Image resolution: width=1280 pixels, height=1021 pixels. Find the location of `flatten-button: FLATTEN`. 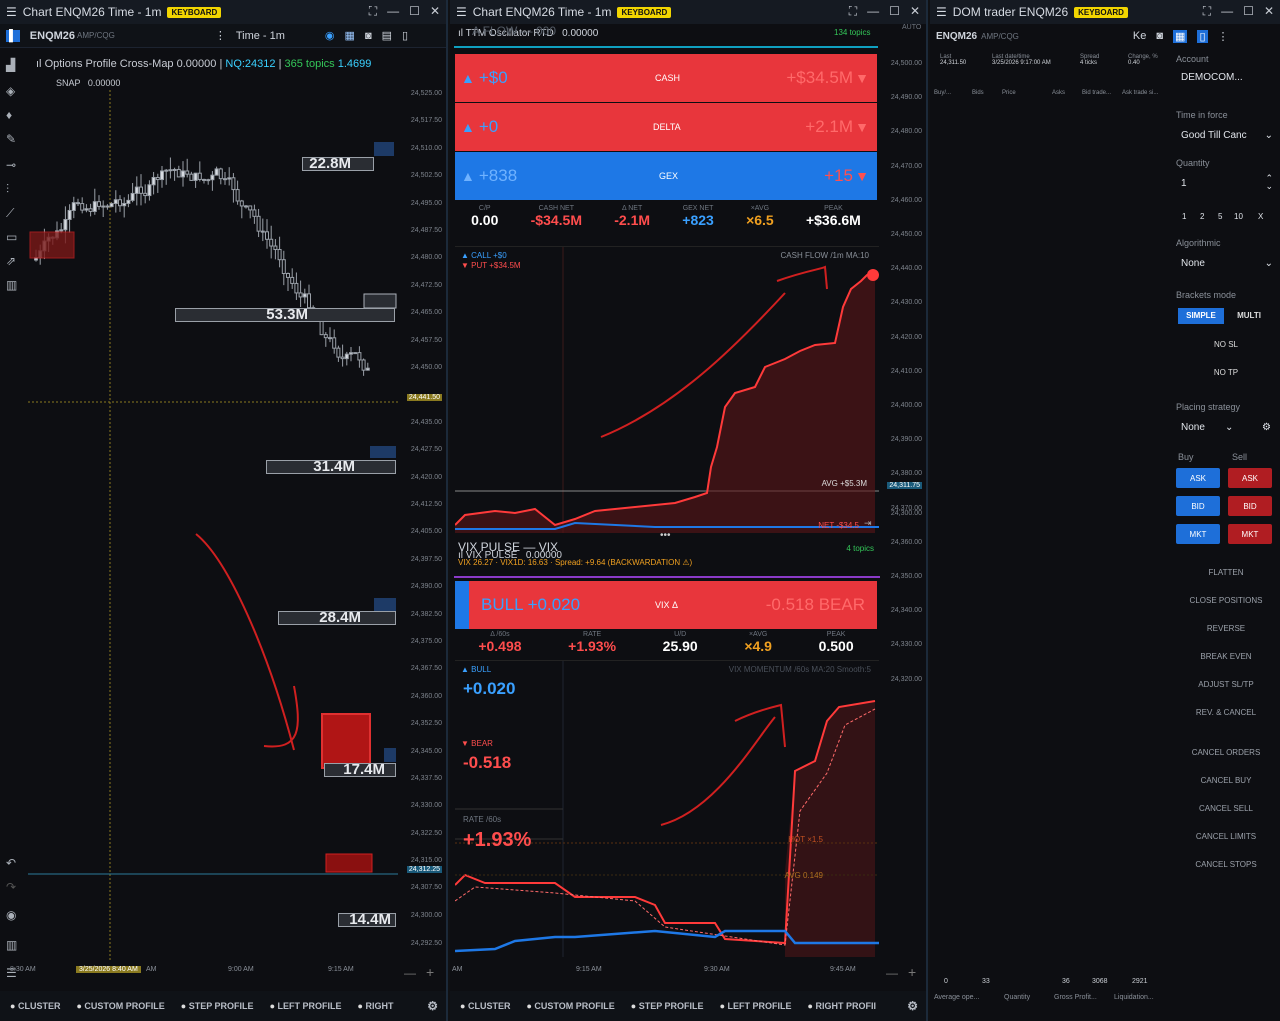

flatten-button: FLATTEN is located at coordinates (1226, 572).